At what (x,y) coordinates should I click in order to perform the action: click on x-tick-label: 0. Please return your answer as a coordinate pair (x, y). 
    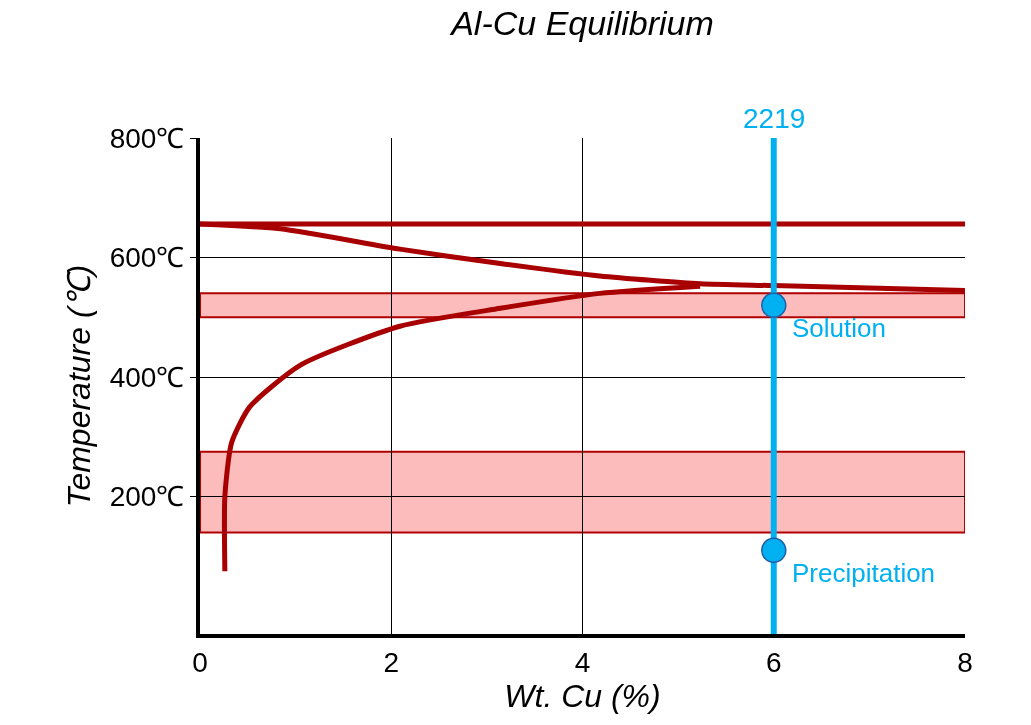
    Looking at the image, I should click on (200, 662).